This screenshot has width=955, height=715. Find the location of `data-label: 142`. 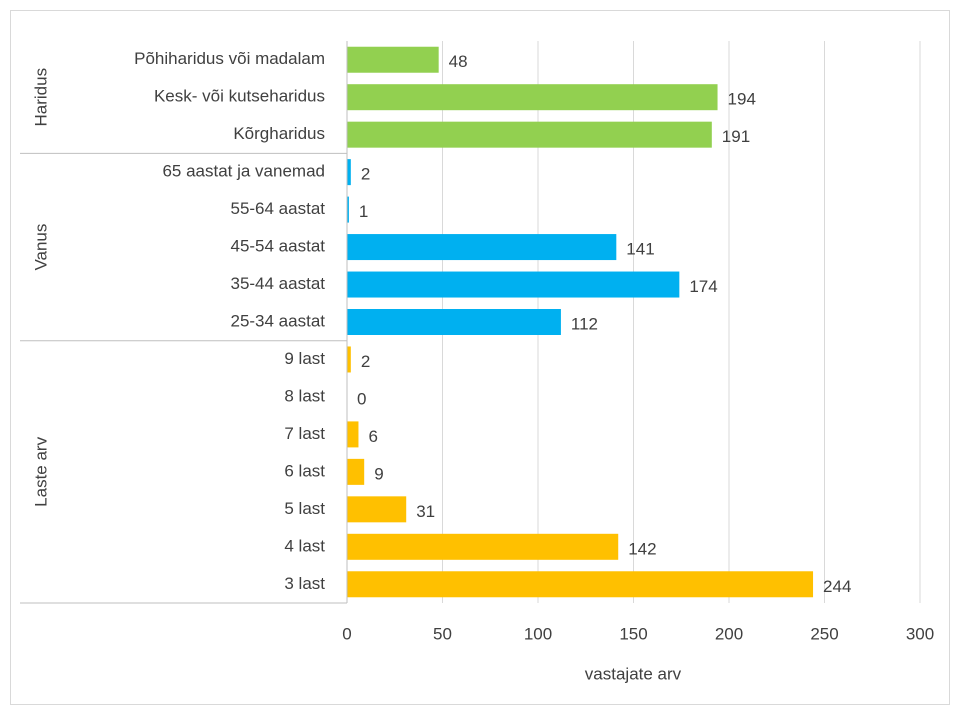

data-label: 142 is located at coordinates (642, 548).